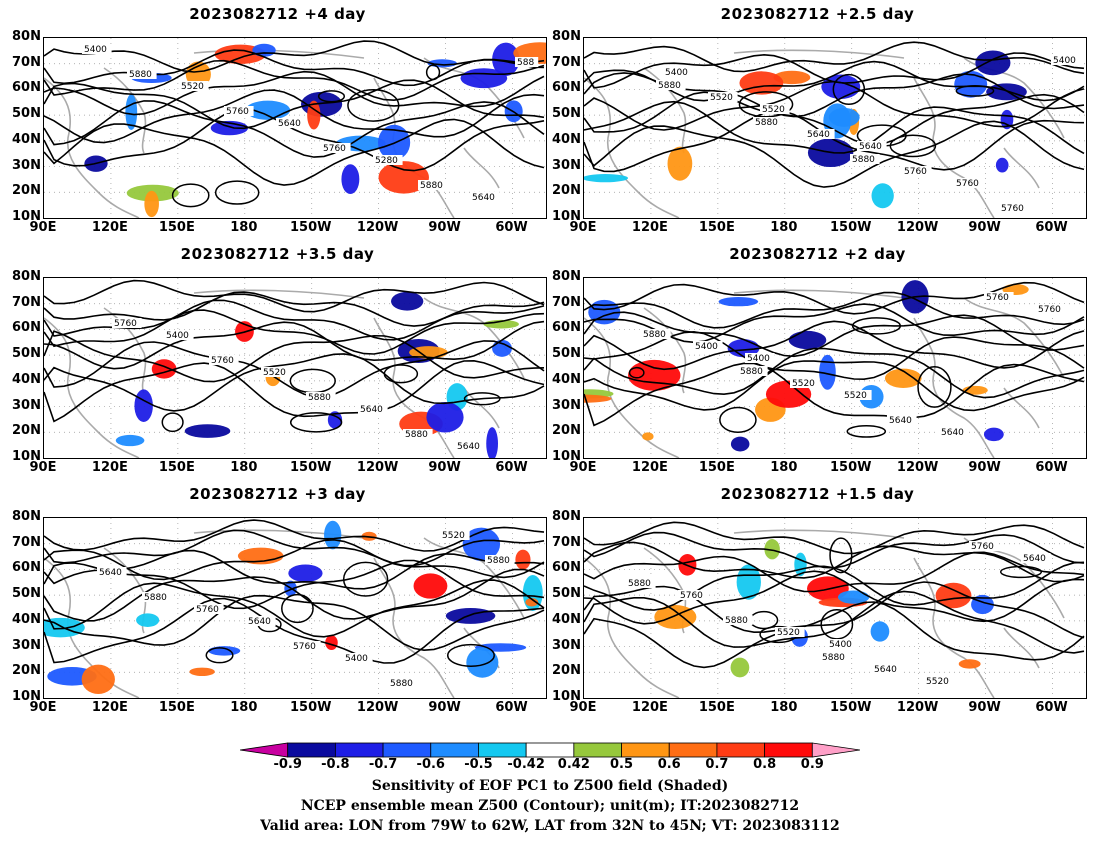  What do you see at coordinates (817, 254) in the screenshot?
I see `panel-title: 2023082712 +2 day` at bounding box center [817, 254].